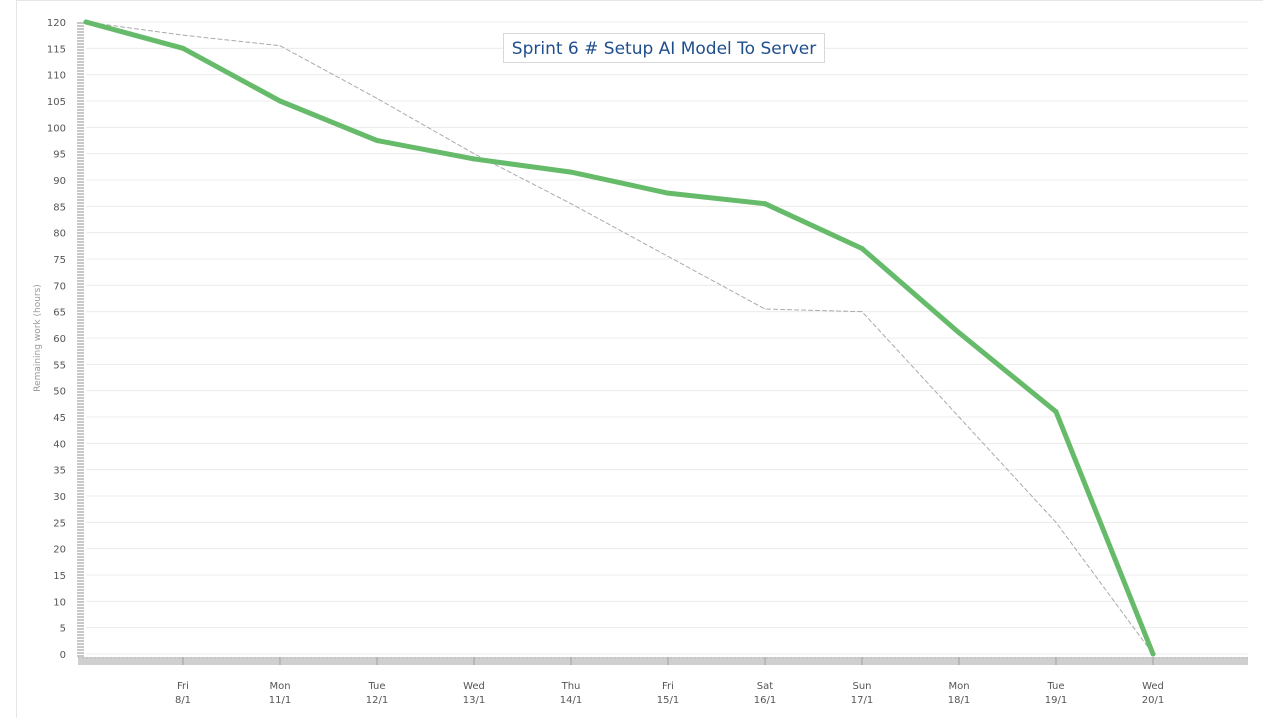  I want to click on x-tick-date: 19/1, so click(1056, 700).